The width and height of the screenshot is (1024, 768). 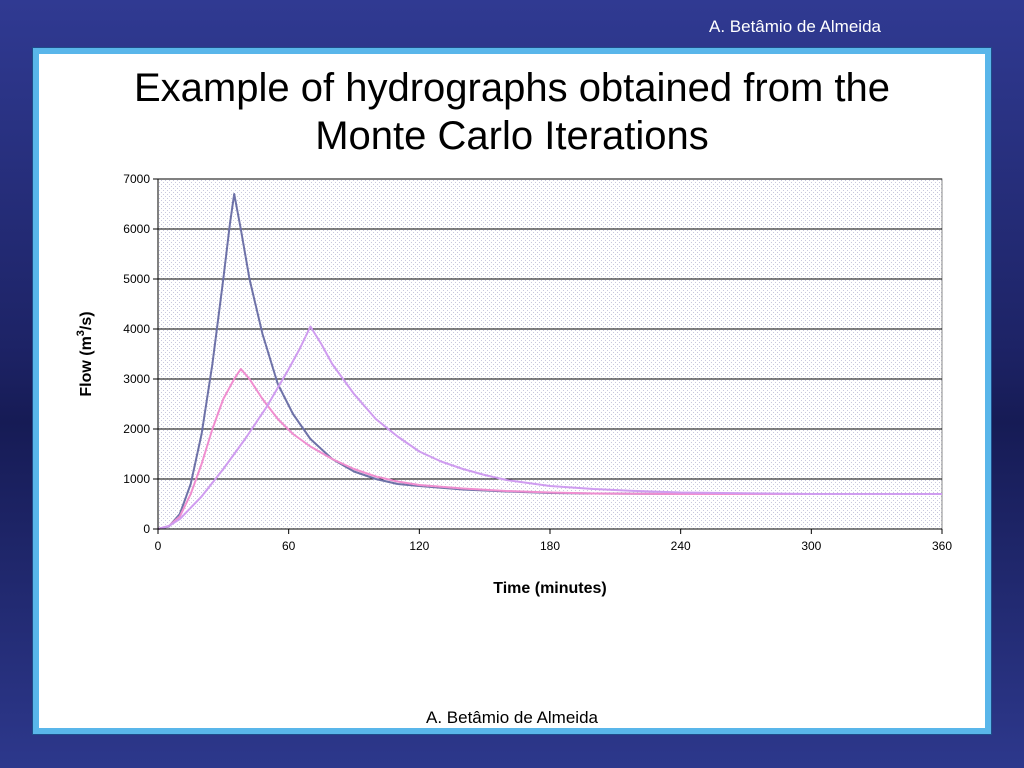 I want to click on x-tick-label: 180, so click(x=550, y=546).